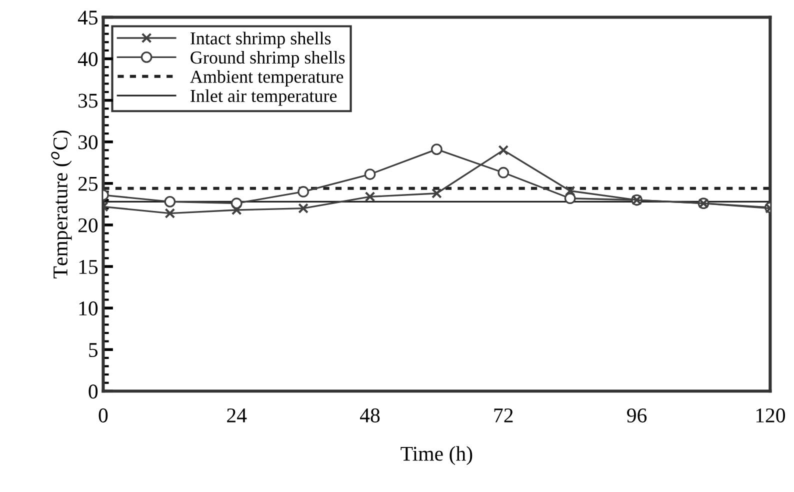  I want to click on x-tick-label: 0, so click(103, 415).